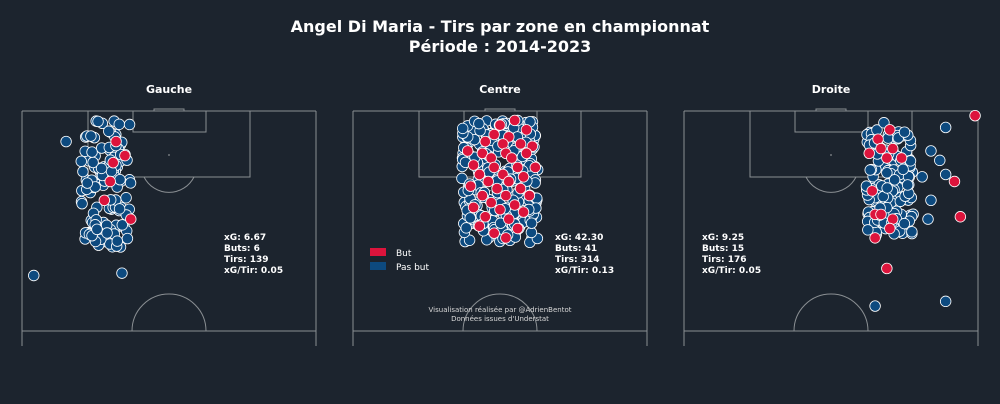 The width and height of the screenshot is (1000, 404). Describe the element at coordinates (245, 238) in the screenshot. I see `panel-stat: xG: 6.67` at that location.